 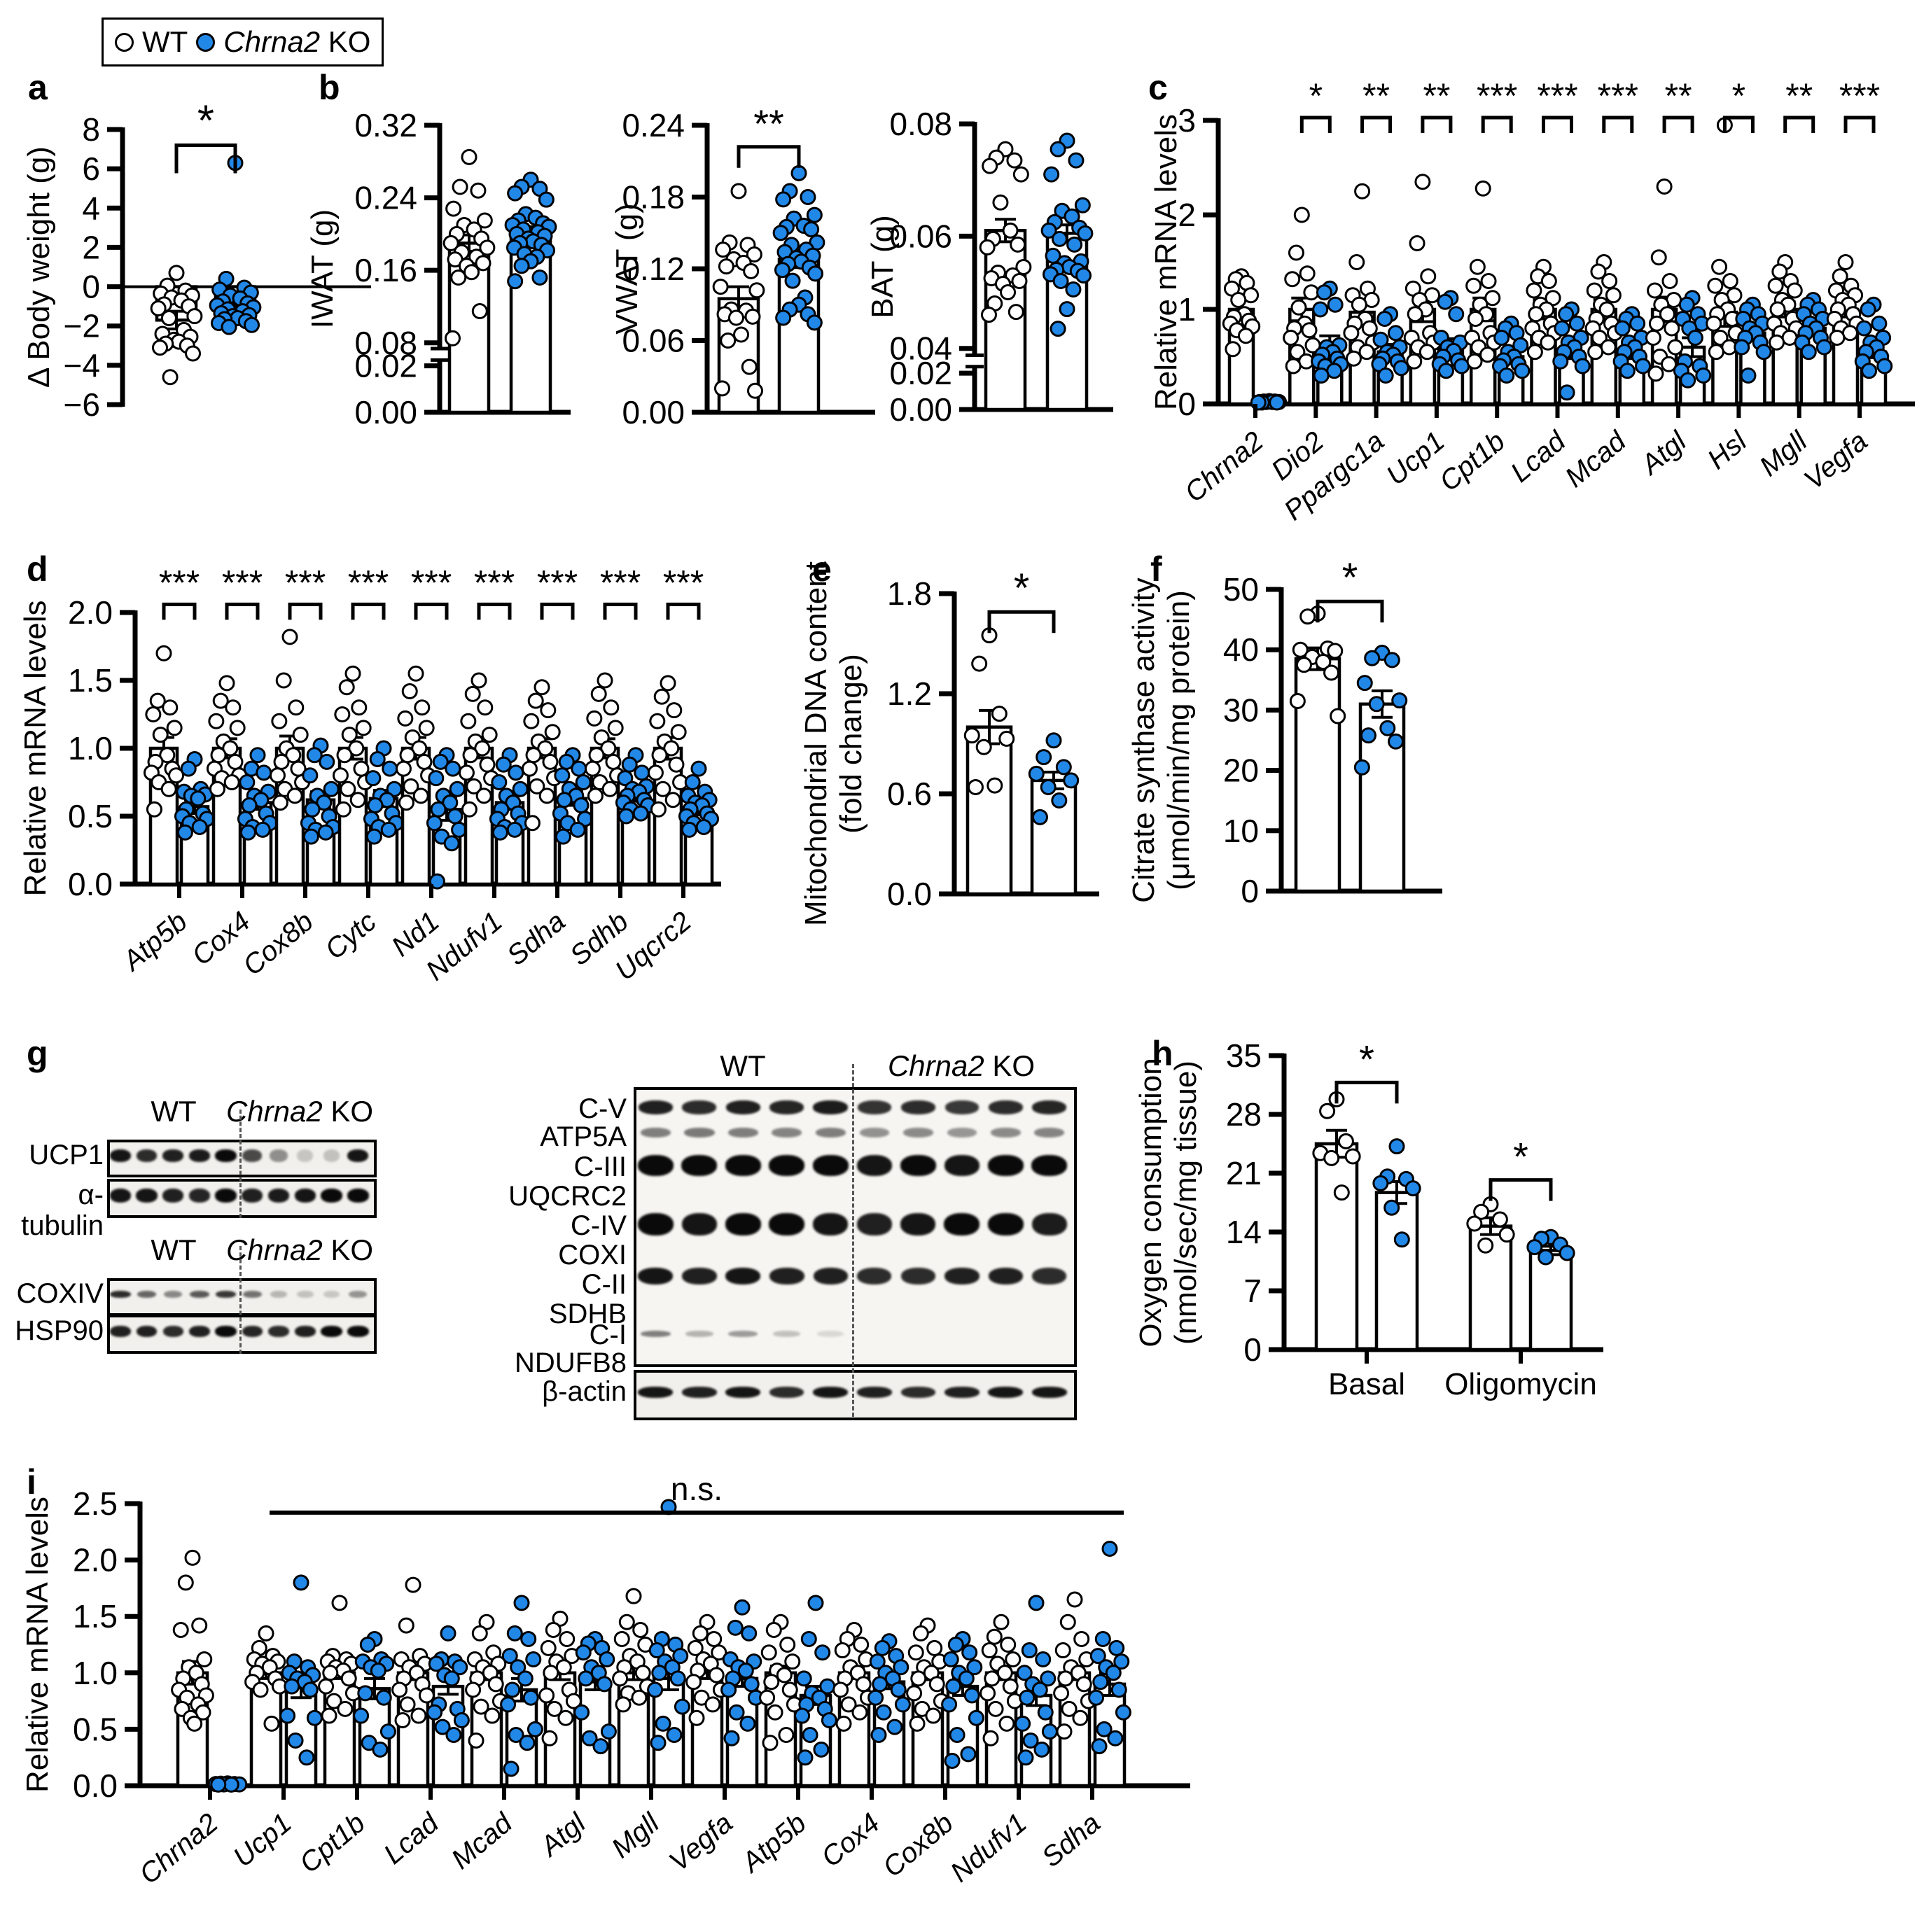 I want to click on y-tick-label: 2, so click(x=91, y=247).